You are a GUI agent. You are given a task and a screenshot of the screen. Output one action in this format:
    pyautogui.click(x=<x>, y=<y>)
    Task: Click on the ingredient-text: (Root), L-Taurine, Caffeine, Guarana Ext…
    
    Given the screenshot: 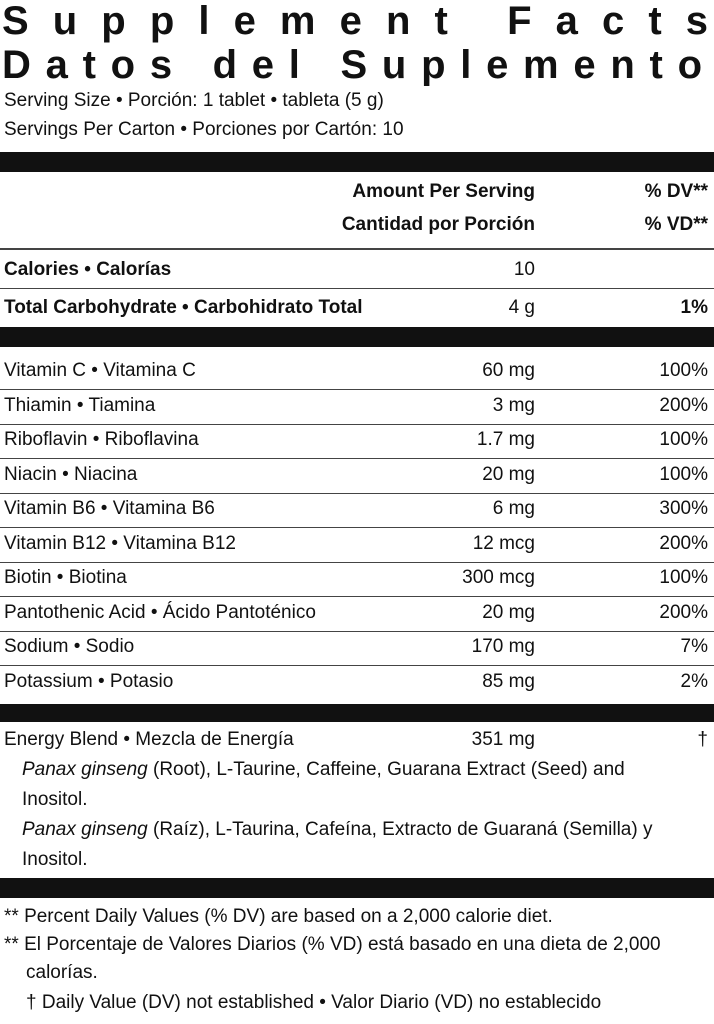 What is the action you would take?
    pyautogui.click(x=323, y=784)
    